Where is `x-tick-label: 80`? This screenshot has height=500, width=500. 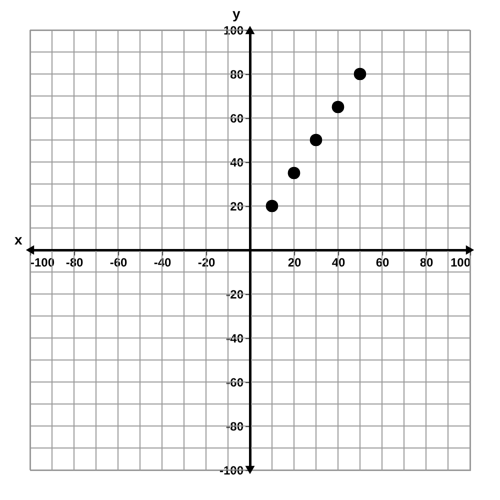
x-tick-label: 80 is located at coordinates (427, 263).